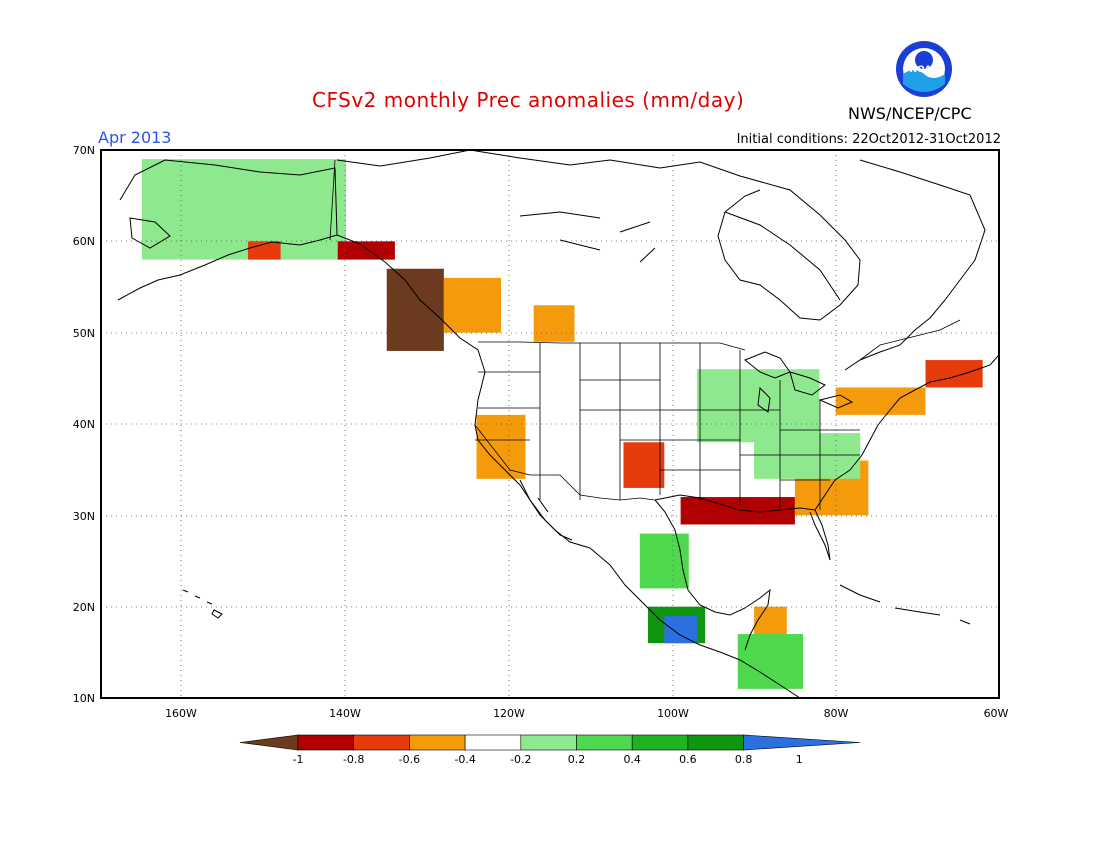  Describe the element at coordinates (84, 607) in the screenshot. I see `lat-label: 20N` at that location.